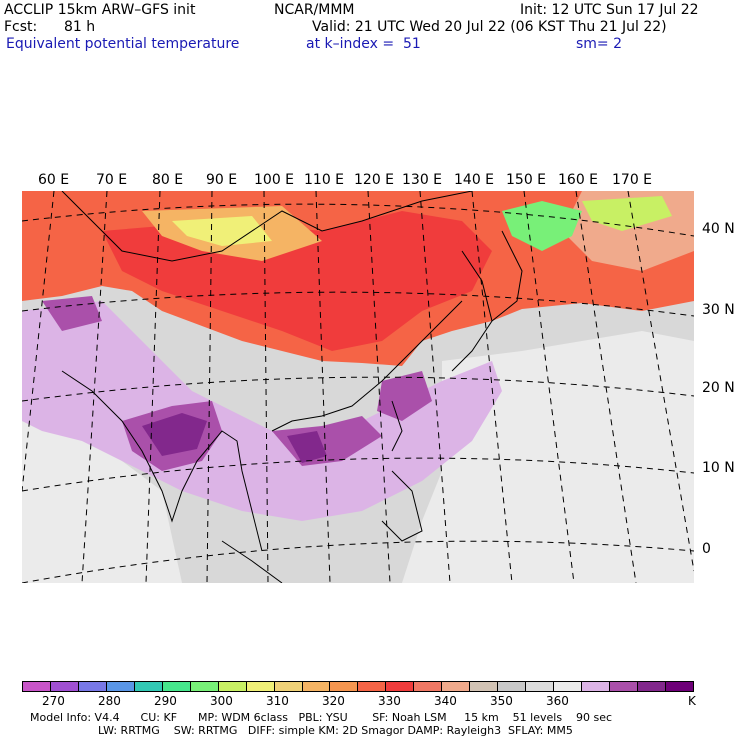  I want to click on lat-label: 10 N, so click(718, 468).